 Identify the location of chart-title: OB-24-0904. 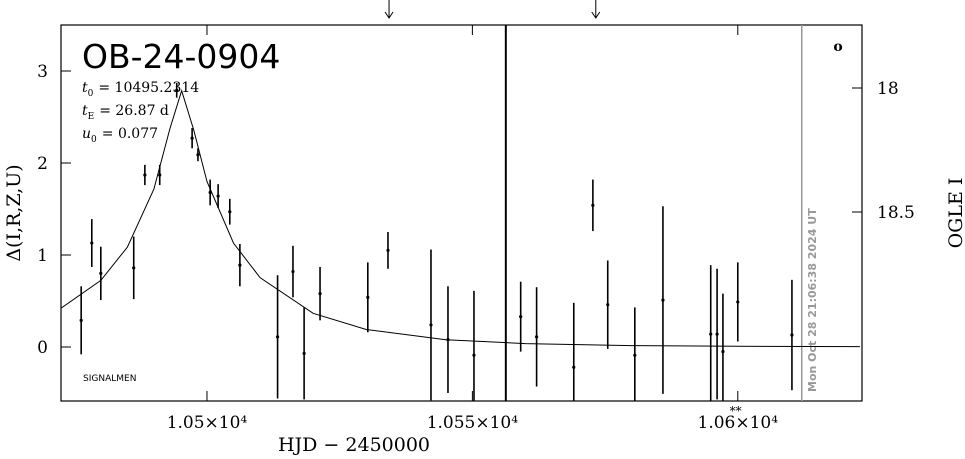
(181, 56).